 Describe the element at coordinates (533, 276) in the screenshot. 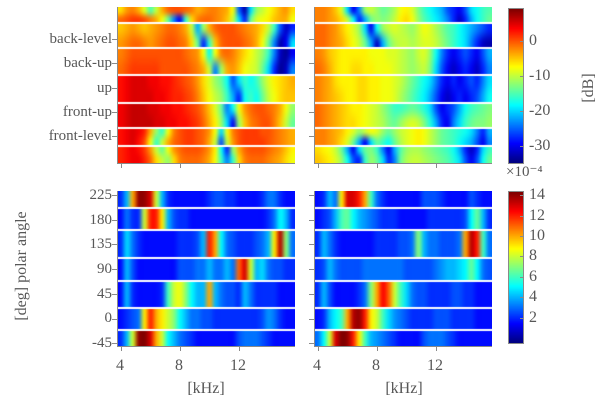

I see `cb-lin-tick-6: 6` at that location.